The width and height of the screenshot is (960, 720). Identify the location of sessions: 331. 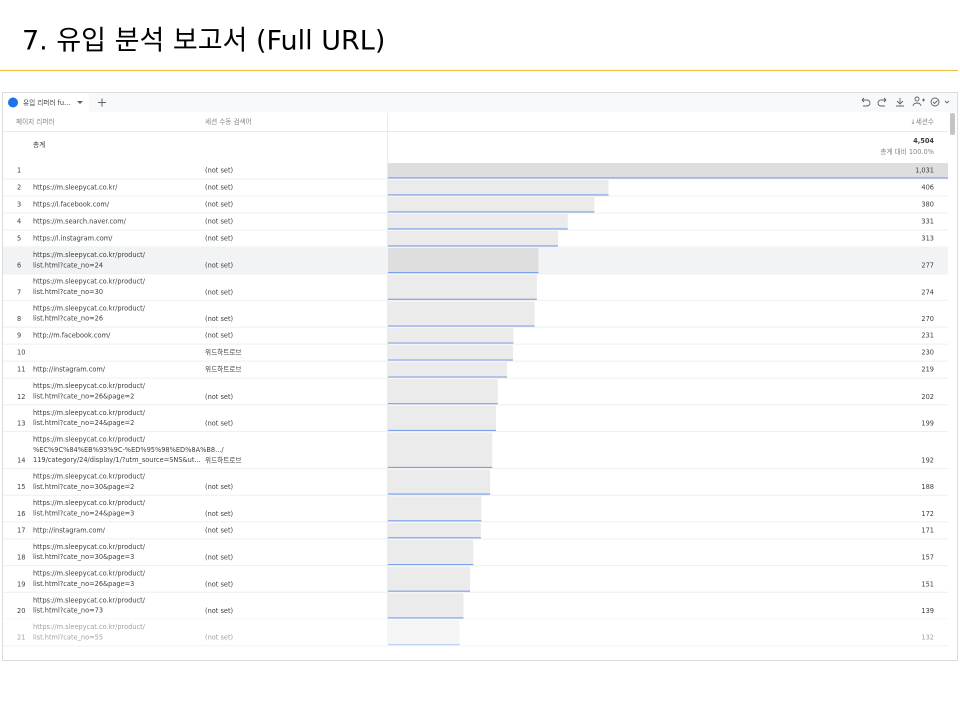
(927, 222).